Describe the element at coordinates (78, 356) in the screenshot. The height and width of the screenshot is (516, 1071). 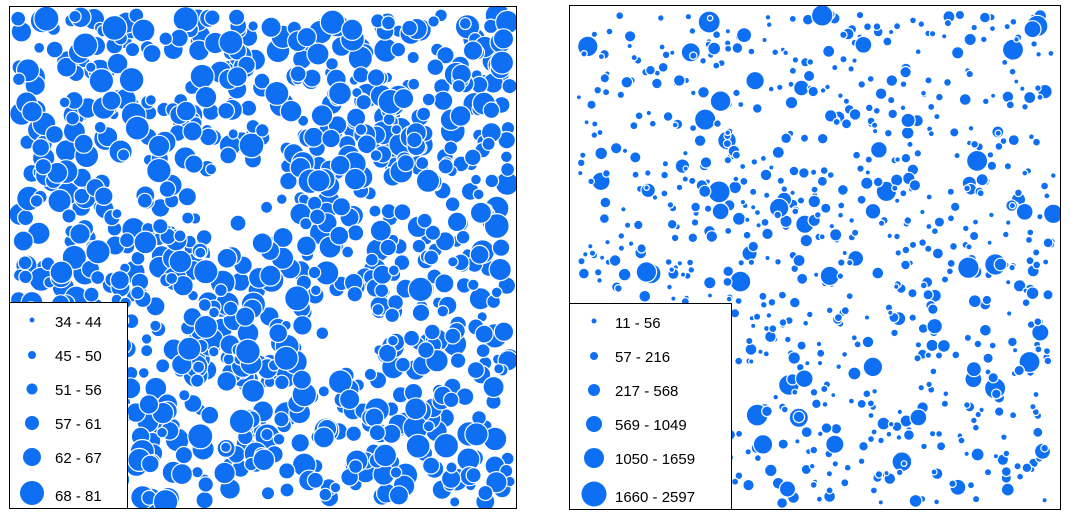
I see `legend-label: 45 - 50` at that location.